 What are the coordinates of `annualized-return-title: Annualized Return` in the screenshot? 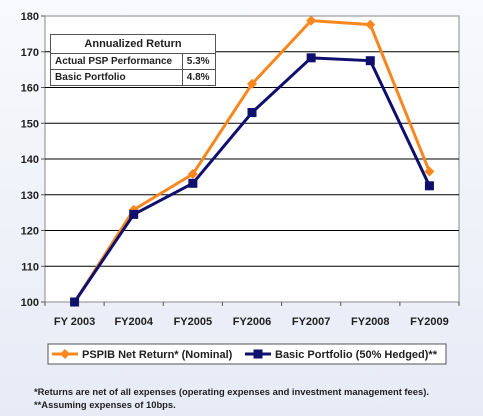 It's located at (133, 44).